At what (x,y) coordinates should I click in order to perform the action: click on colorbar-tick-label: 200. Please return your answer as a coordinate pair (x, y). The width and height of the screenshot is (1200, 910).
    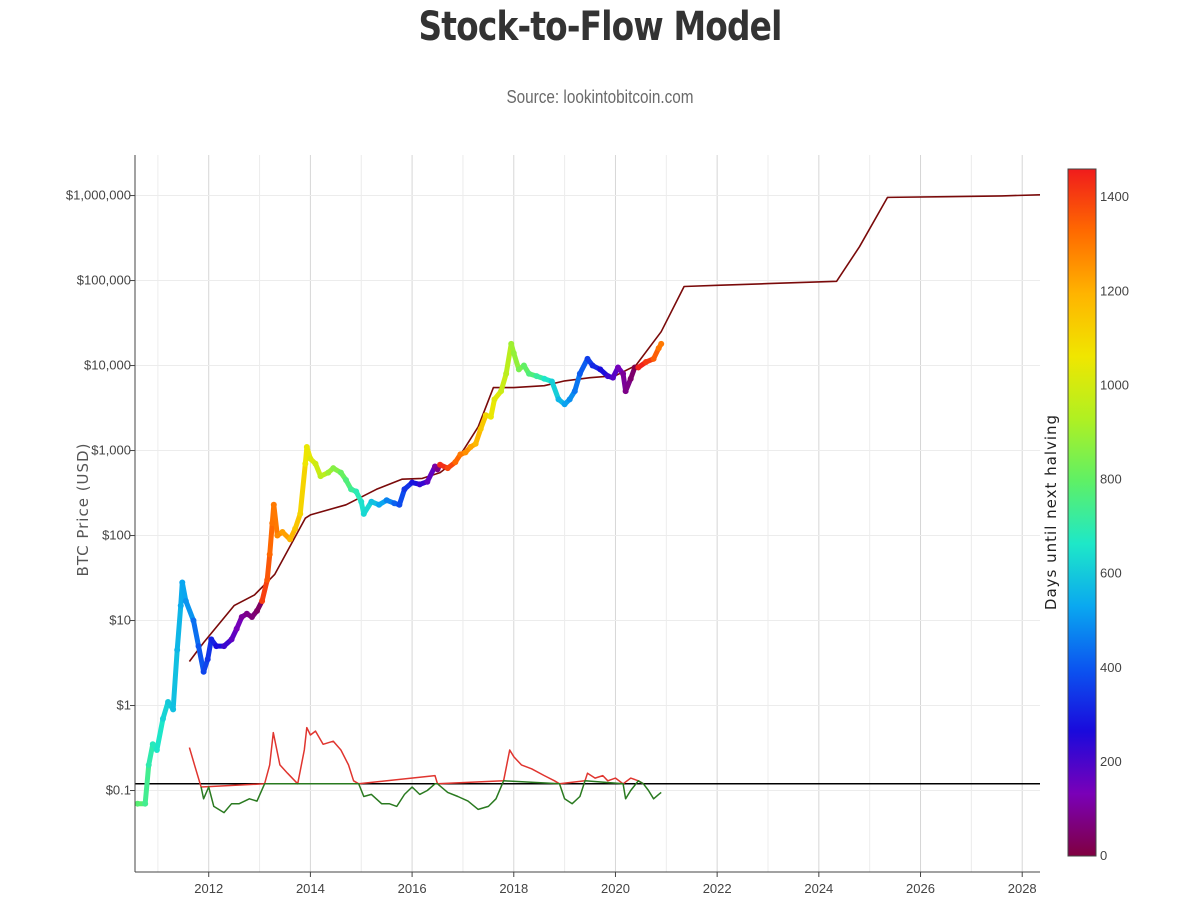
    Looking at the image, I should click on (1111, 761).